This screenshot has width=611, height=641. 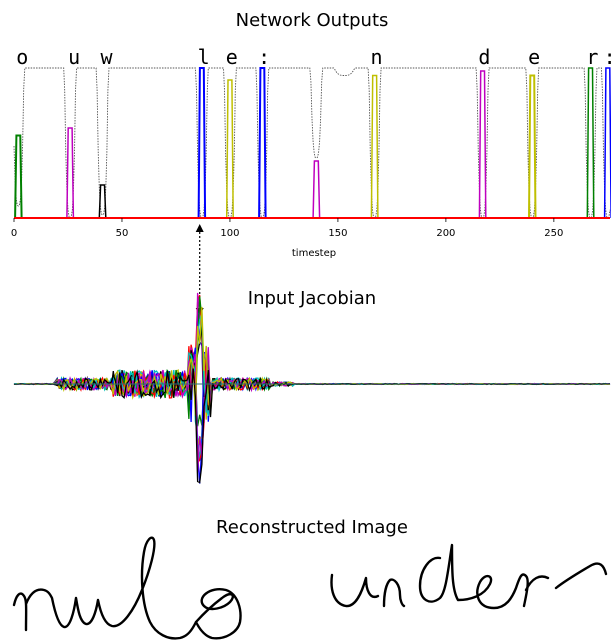 I want to click on char-label-8: e, so click(x=534, y=57).